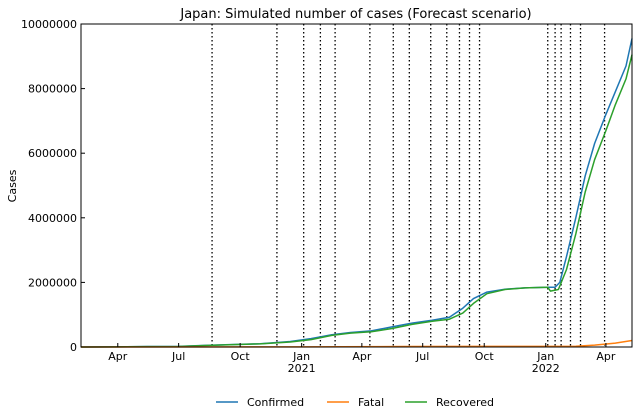 Image resolution: width=638 pixels, height=419 pixels. Describe the element at coordinates (275, 402) in the screenshot. I see `legend-label-confirmed: Confirmed` at that location.